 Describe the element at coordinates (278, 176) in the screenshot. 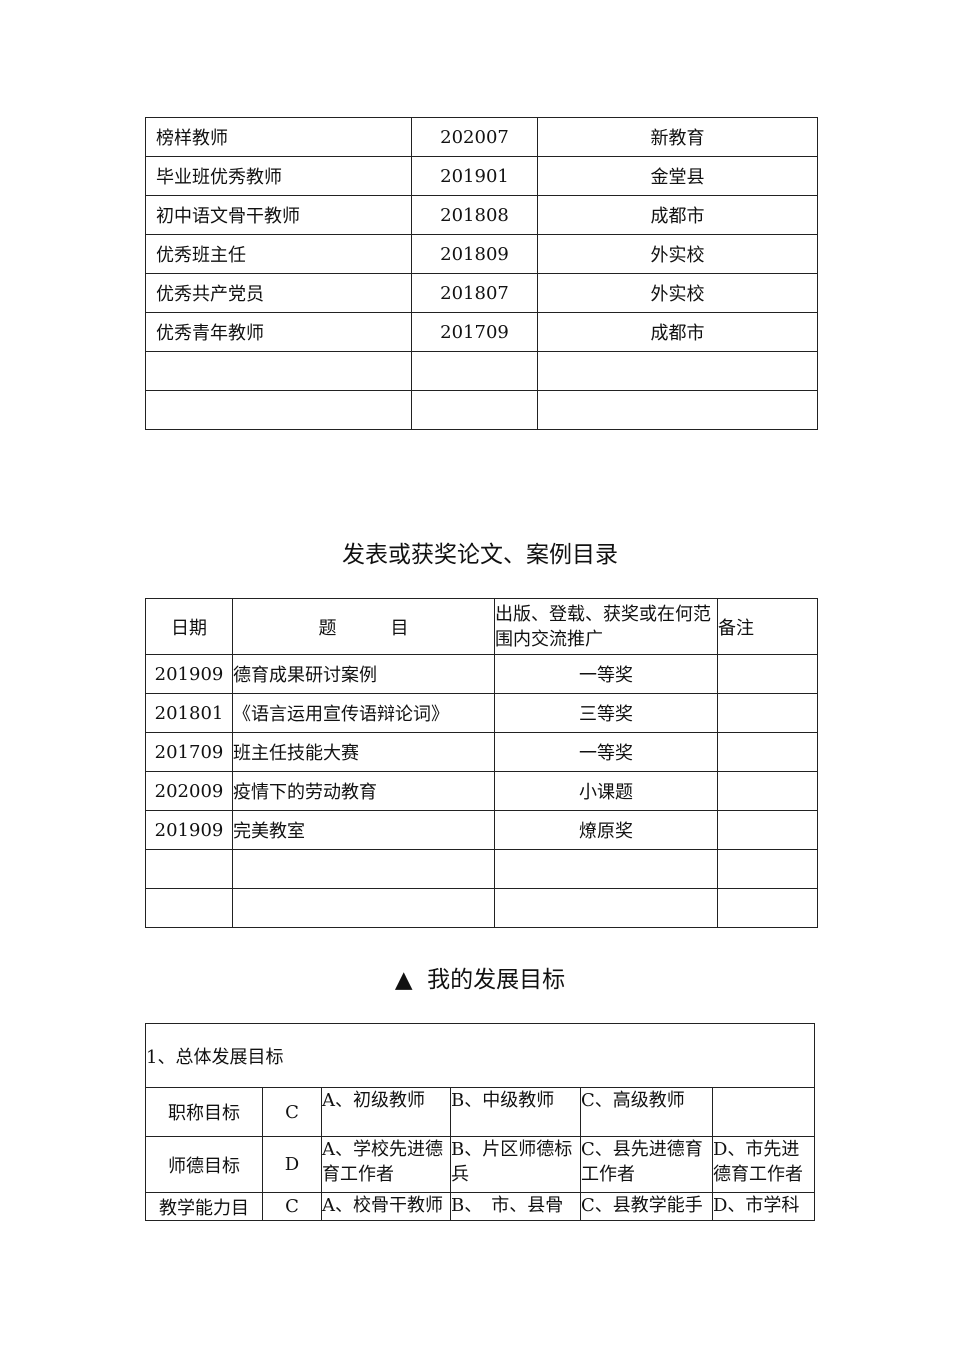

I see `honor-name-cell: 毕业班优秀教师` at that location.